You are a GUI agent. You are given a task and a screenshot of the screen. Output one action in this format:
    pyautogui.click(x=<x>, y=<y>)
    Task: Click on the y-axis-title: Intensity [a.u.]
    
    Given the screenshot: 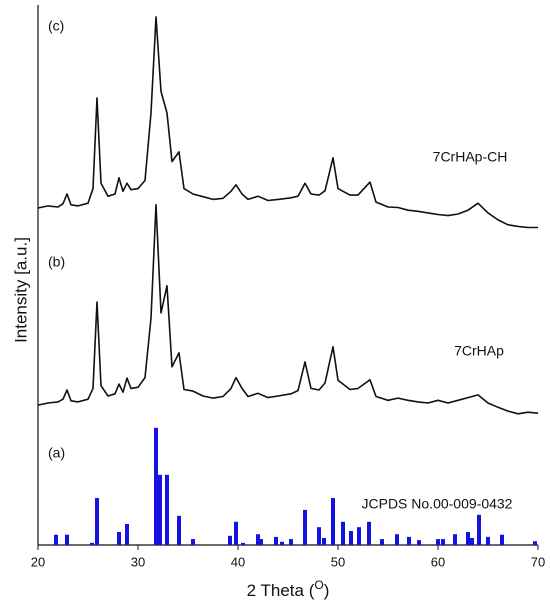 What is the action you would take?
    pyautogui.click(x=20, y=290)
    